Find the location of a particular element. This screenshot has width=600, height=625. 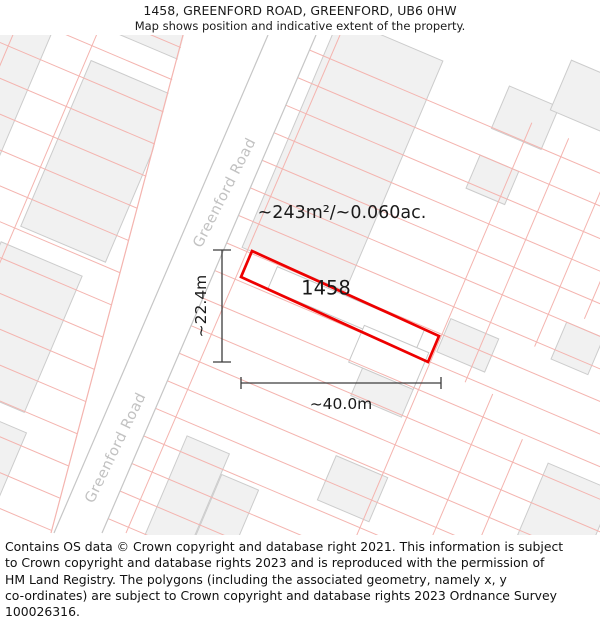

height-dimension-line is located at coordinates (222, 306).